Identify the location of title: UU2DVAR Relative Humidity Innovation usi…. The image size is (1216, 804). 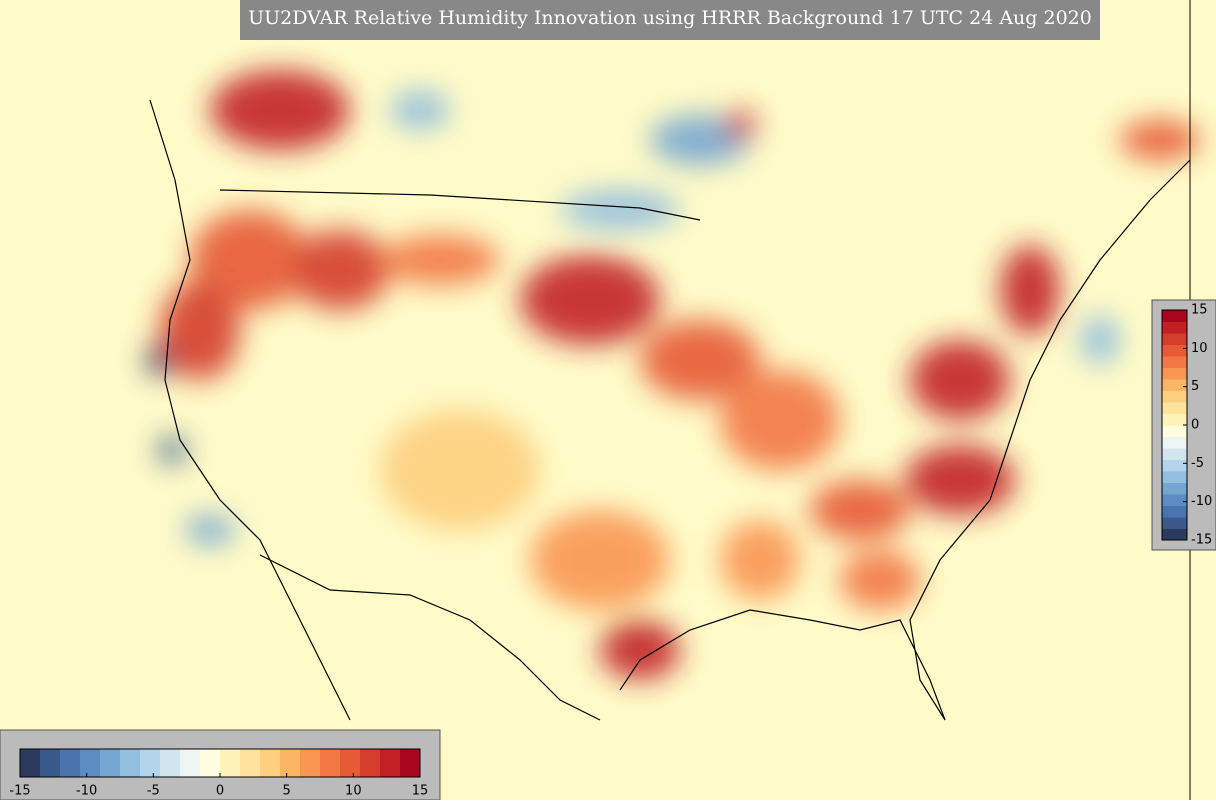
(670, 18).